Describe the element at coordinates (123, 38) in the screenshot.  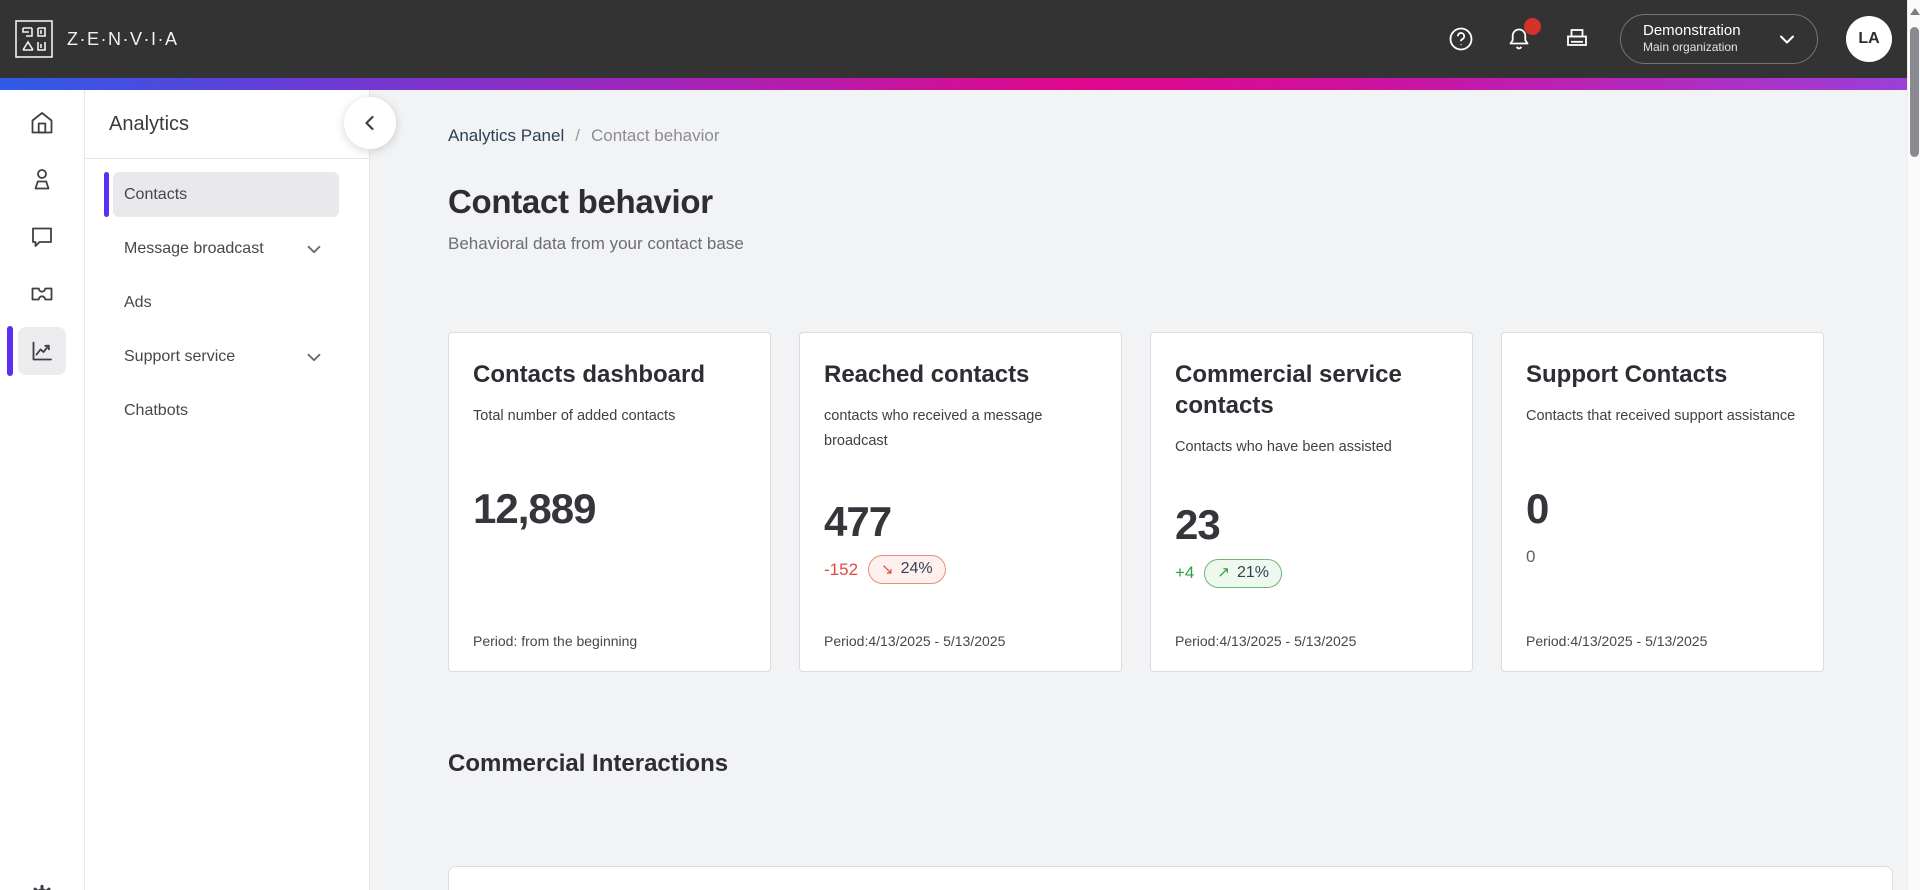
I see `brand-name: Z·E·N·V·I·A` at that location.